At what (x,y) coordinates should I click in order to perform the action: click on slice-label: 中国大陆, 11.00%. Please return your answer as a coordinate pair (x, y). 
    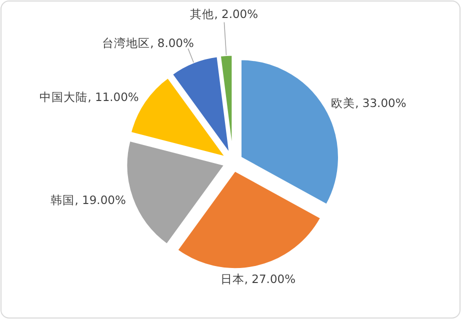
    Looking at the image, I should click on (89, 97).